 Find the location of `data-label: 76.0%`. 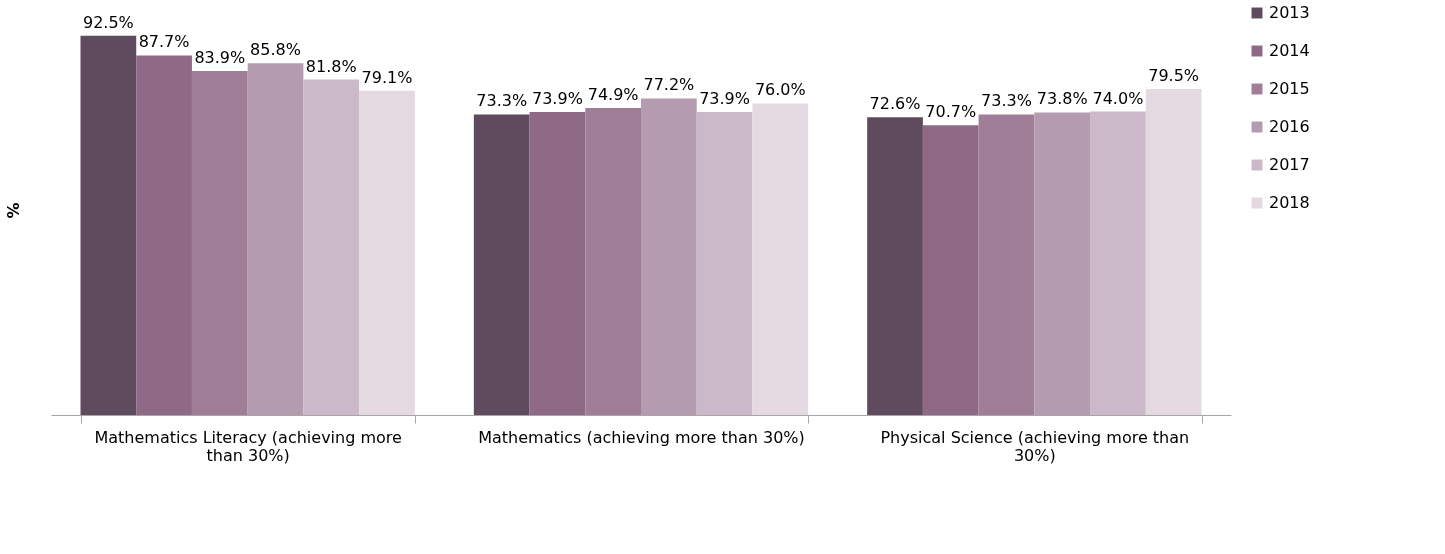

data-label: 76.0% is located at coordinates (780, 90).